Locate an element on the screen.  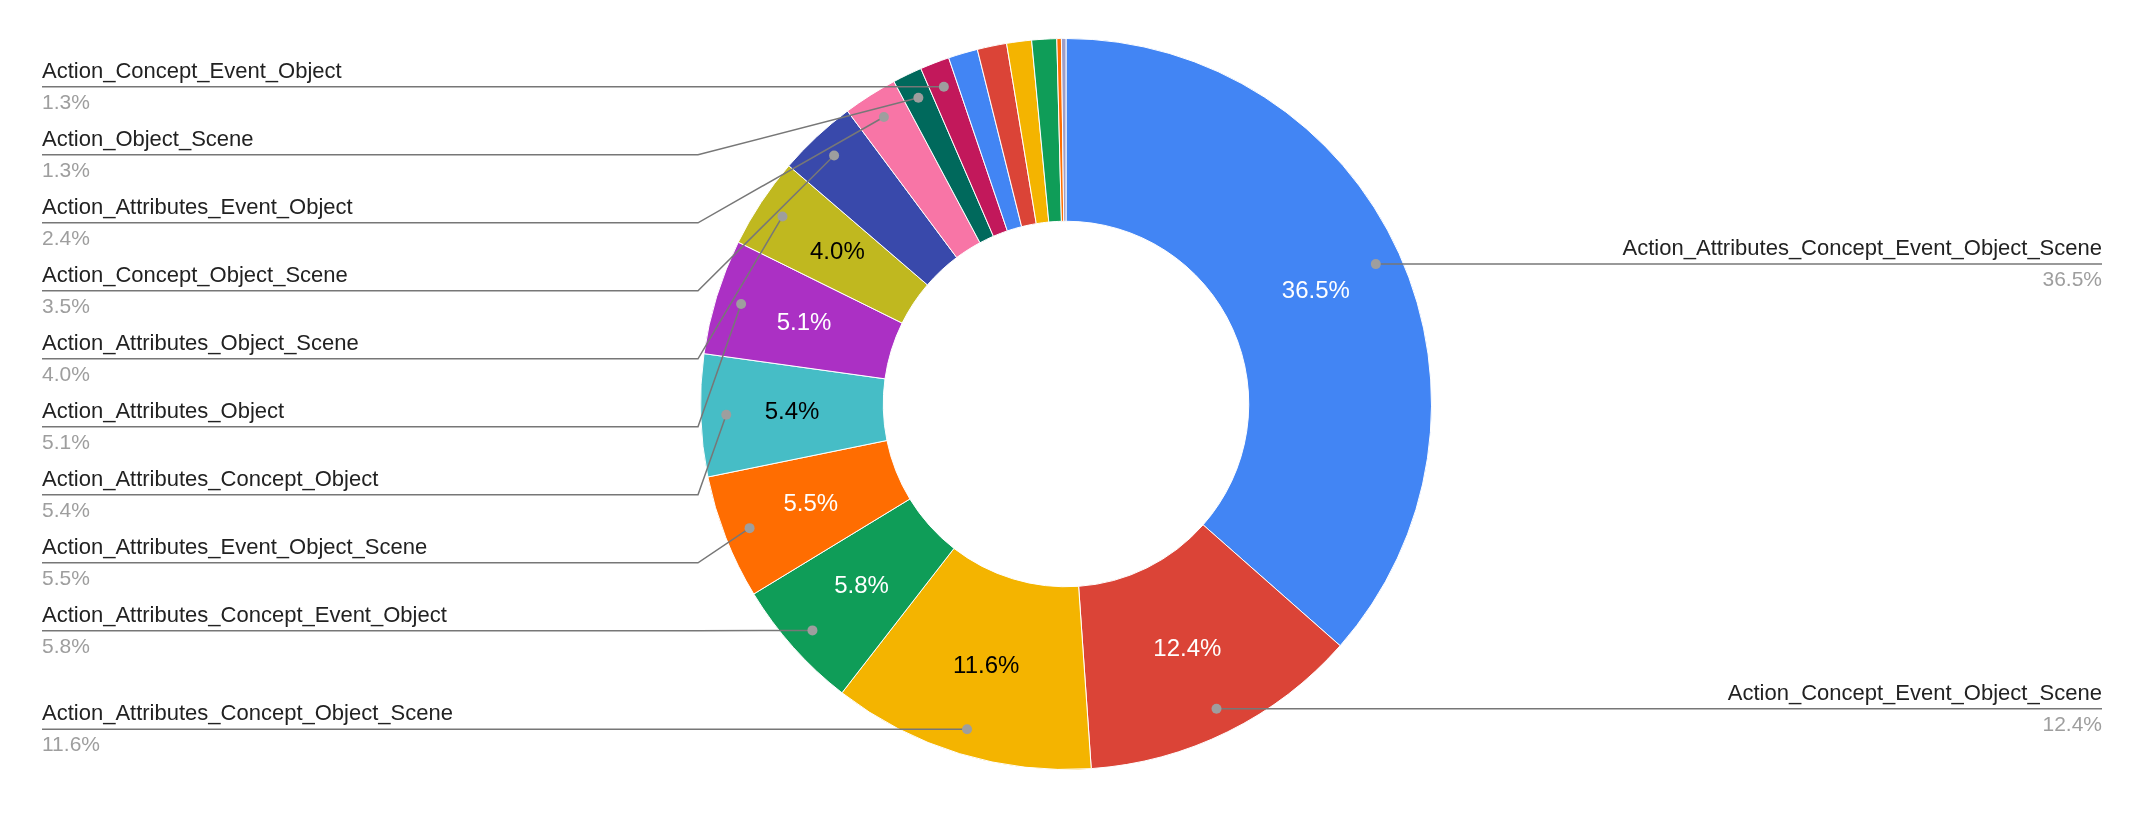
text: 12.4% is located at coordinates (2072, 724).